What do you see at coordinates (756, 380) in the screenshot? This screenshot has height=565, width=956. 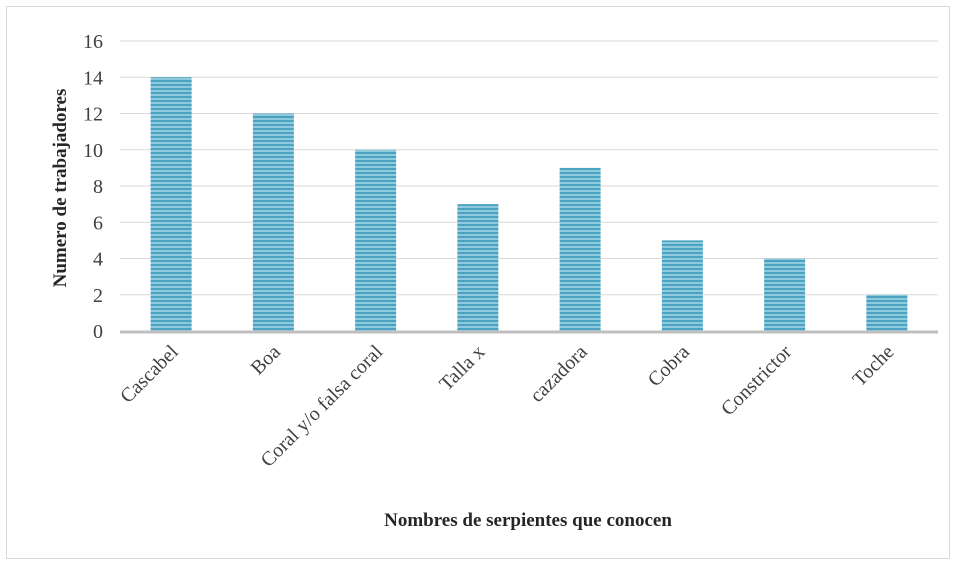 I see `x-tick-label: Constrictor` at bounding box center [756, 380].